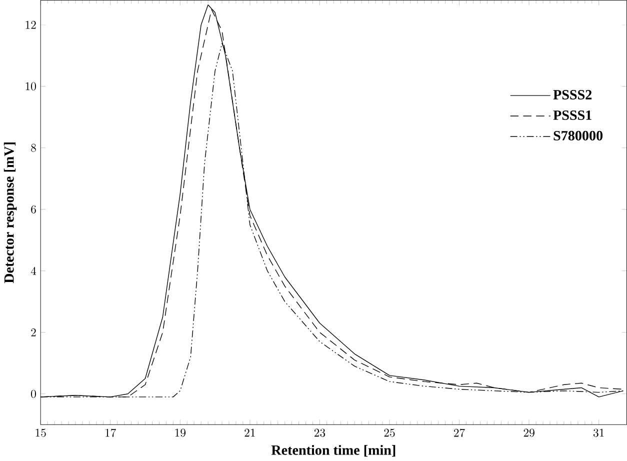 The height and width of the screenshot is (461, 627). What do you see at coordinates (459, 433) in the screenshot?
I see `x-tick-label: 27` at bounding box center [459, 433].